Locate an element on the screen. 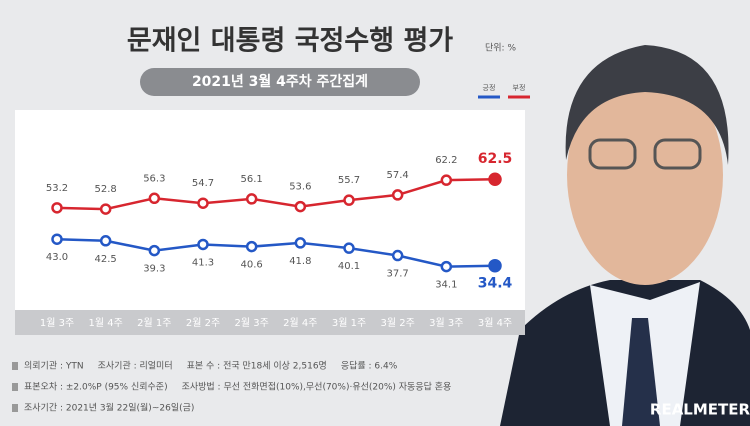 The image size is (750, 426). note-text: 의뢰기관 : YTN is located at coordinates (54, 366).